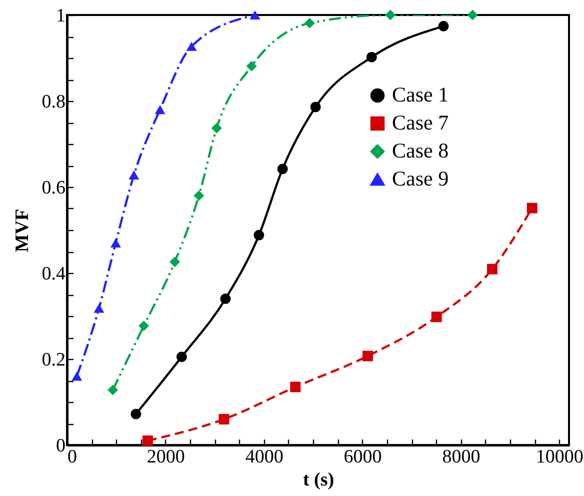 The height and width of the screenshot is (496, 584). What do you see at coordinates (560, 457) in the screenshot?
I see `x-tick-label: 10000` at bounding box center [560, 457].